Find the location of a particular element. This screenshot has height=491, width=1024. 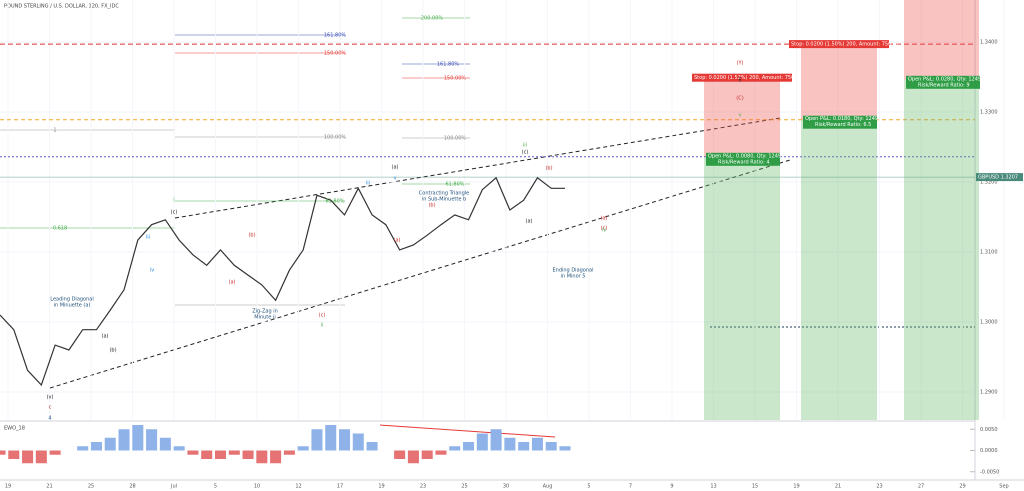

annotation: i is located at coordinates (173, 201).